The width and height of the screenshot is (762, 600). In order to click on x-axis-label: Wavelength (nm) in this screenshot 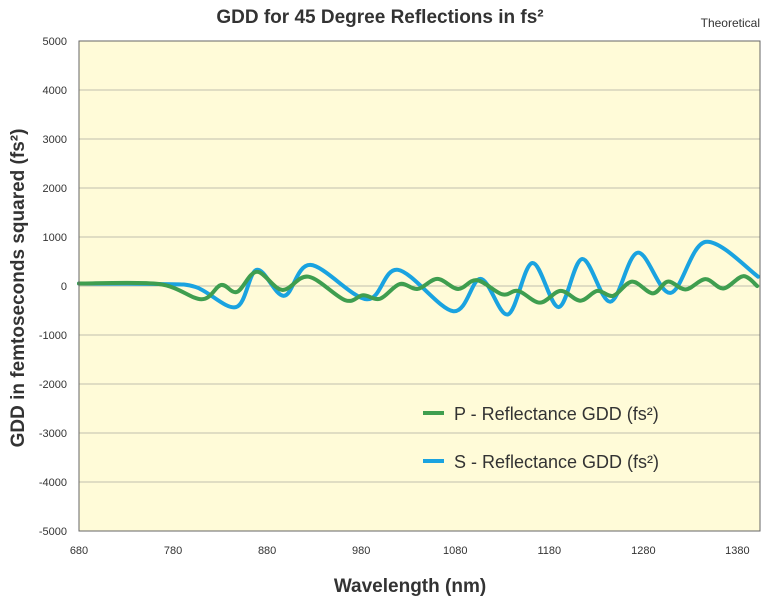, I will do `click(410, 586)`.